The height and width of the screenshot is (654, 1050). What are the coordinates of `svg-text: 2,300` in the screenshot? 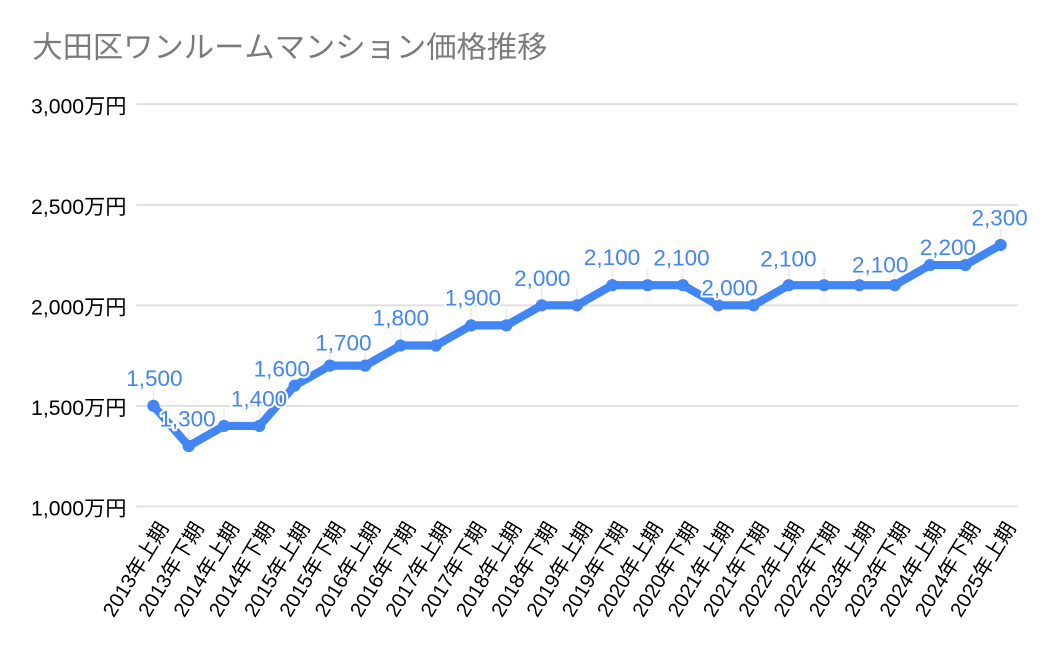 It's located at (999, 217).